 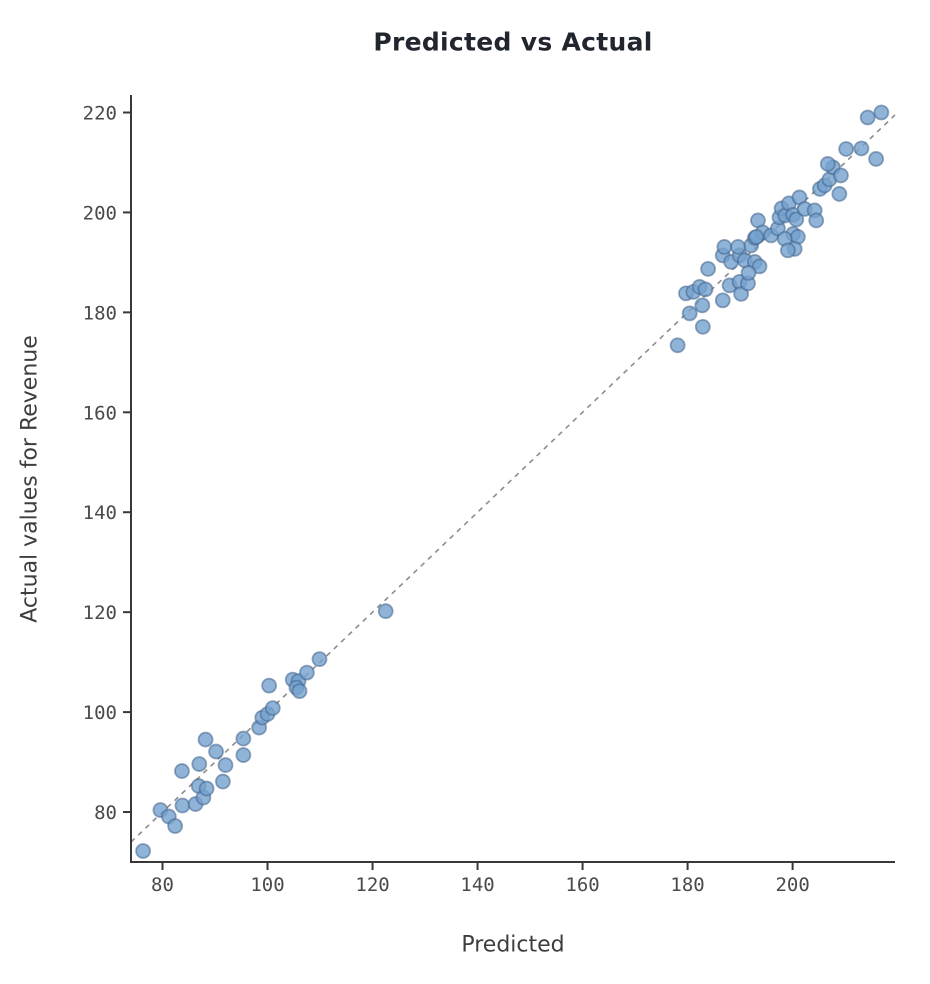 I want to click on y-tick-label: 180, so click(x=100, y=313).